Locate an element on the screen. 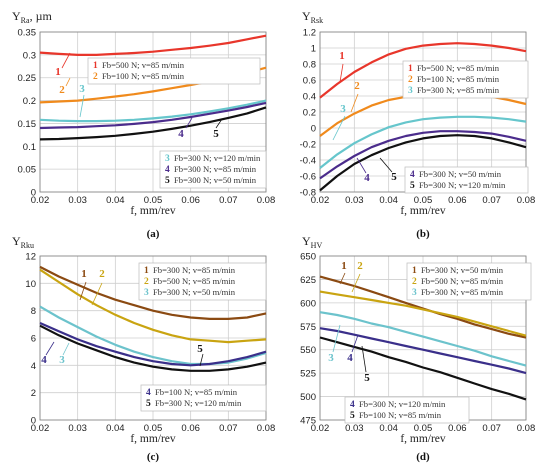 This screenshot has height=468, width=550. y-tick-label: 625 is located at coordinates (308, 280).